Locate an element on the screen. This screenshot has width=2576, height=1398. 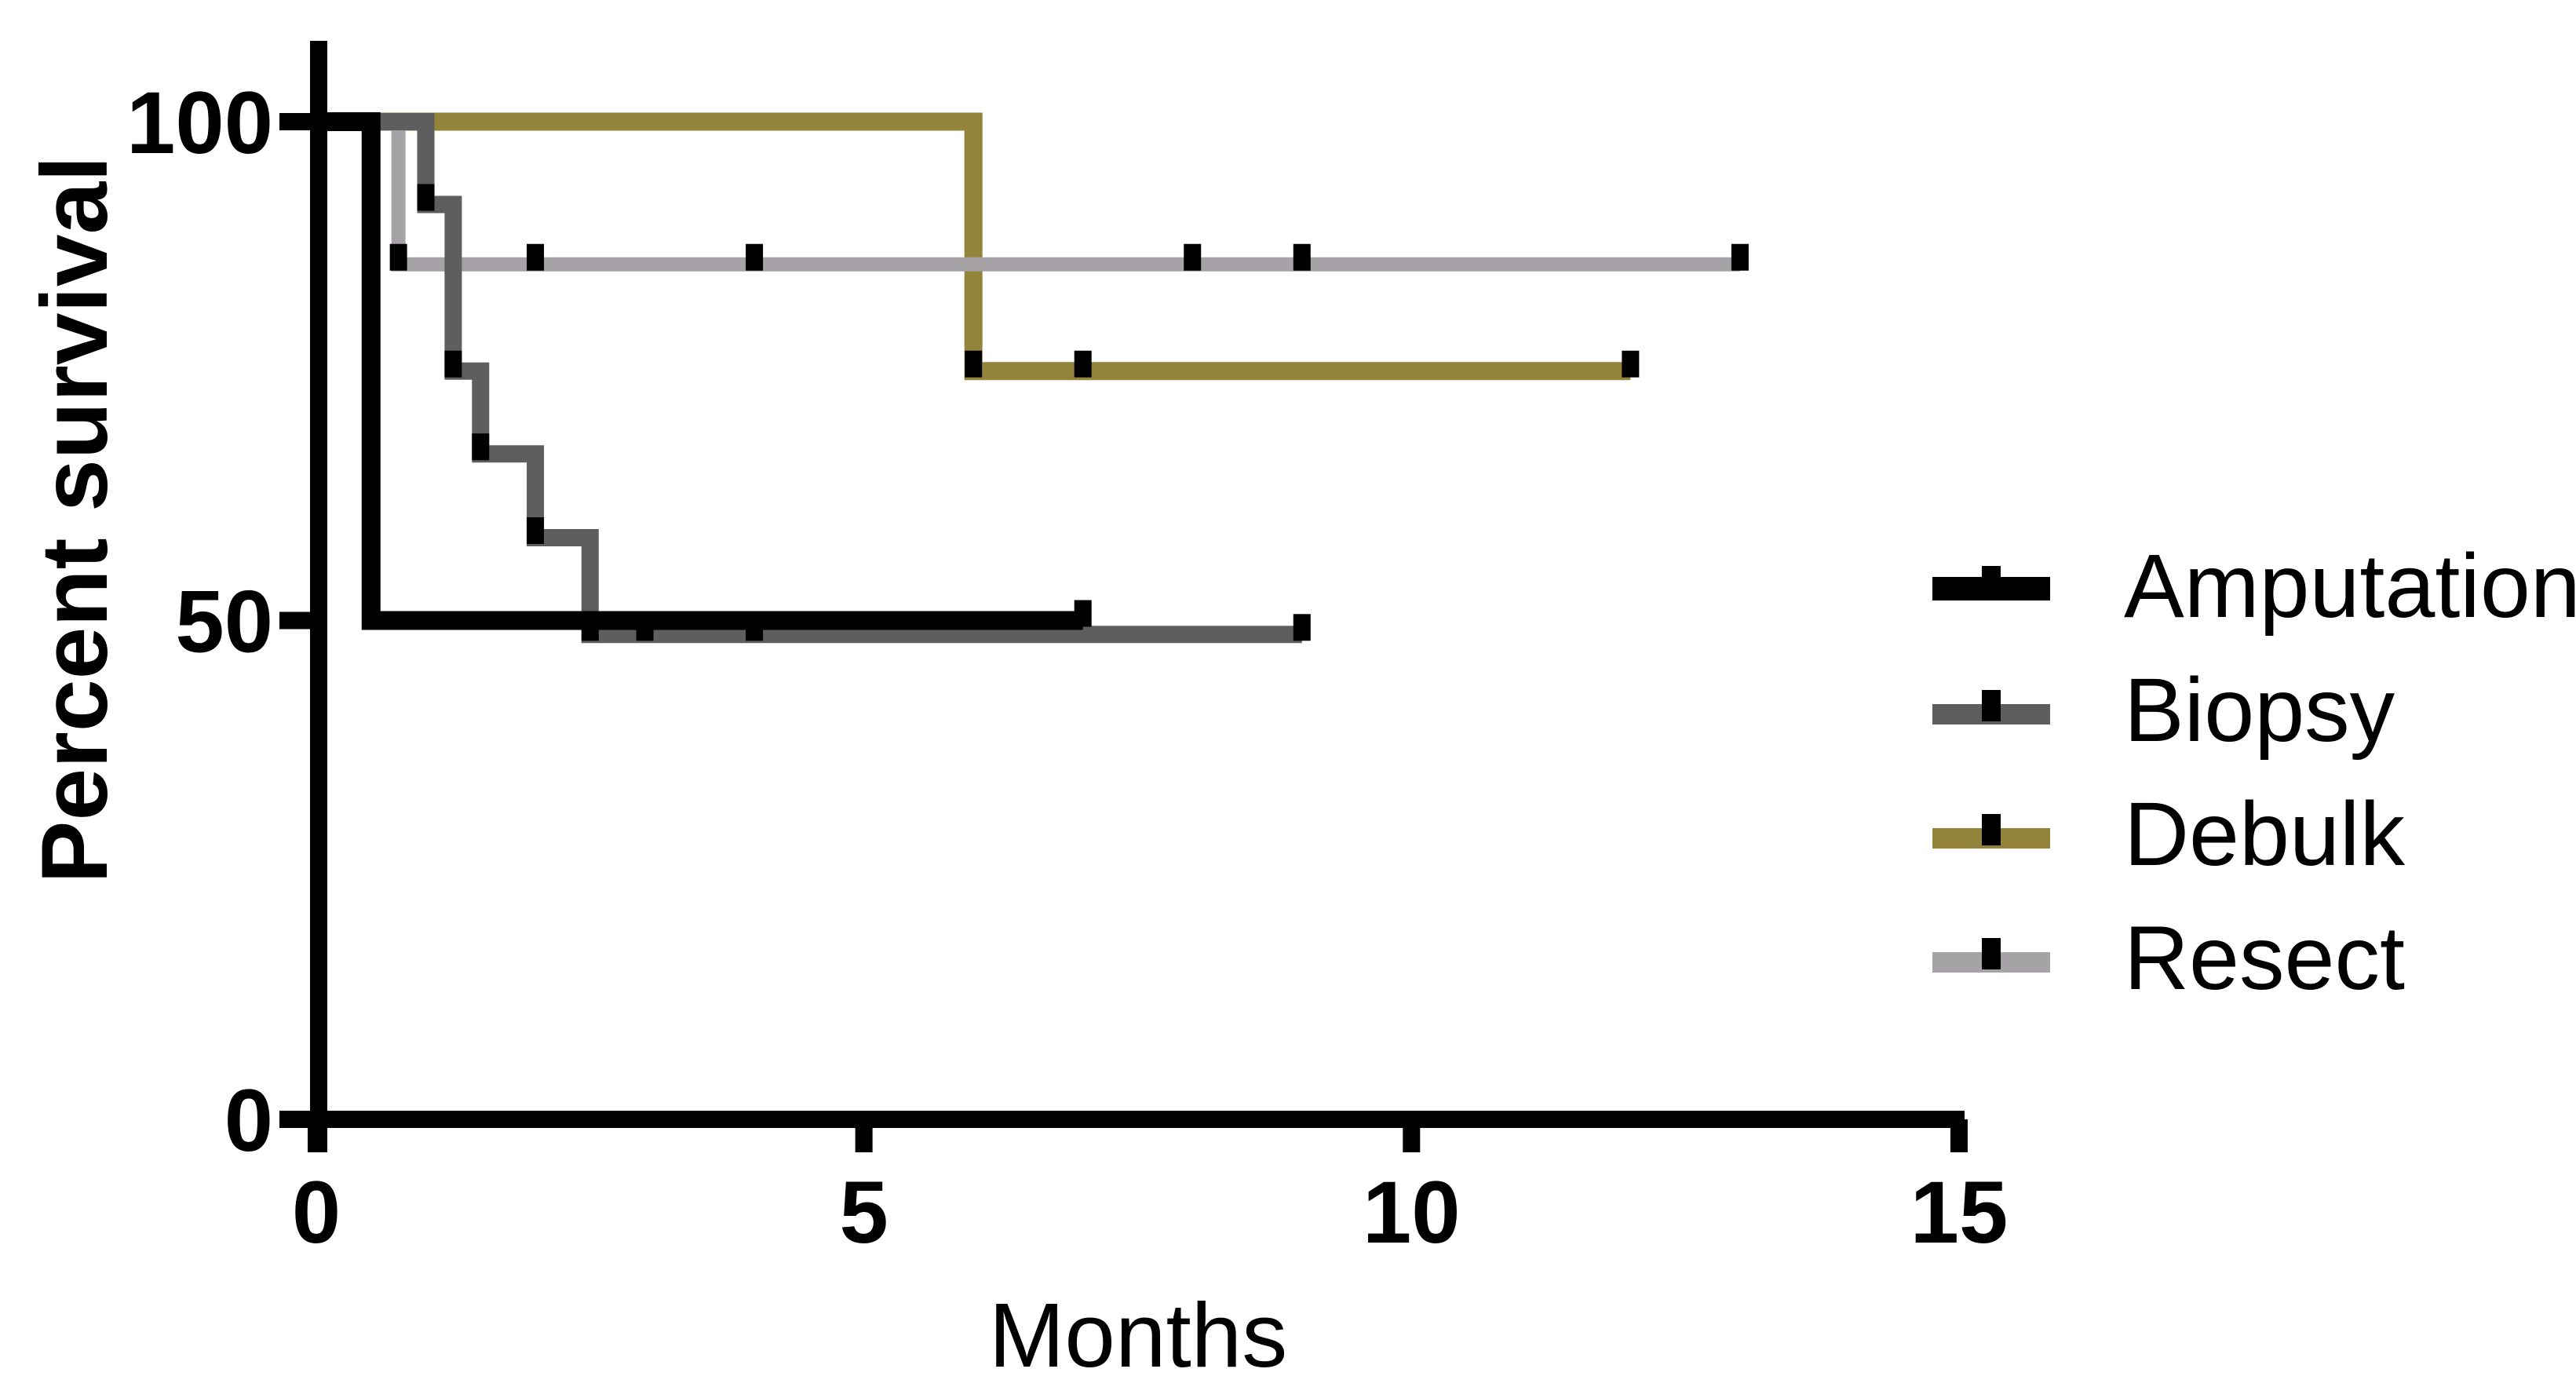
x-tick-label: 15 is located at coordinates (1959, 1212).